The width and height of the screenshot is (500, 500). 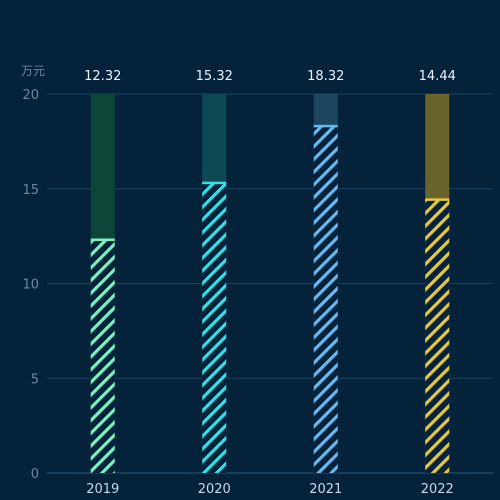 What do you see at coordinates (214, 327) in the screenshot?
I see `bar-2020` at bounding box center [214, 327].